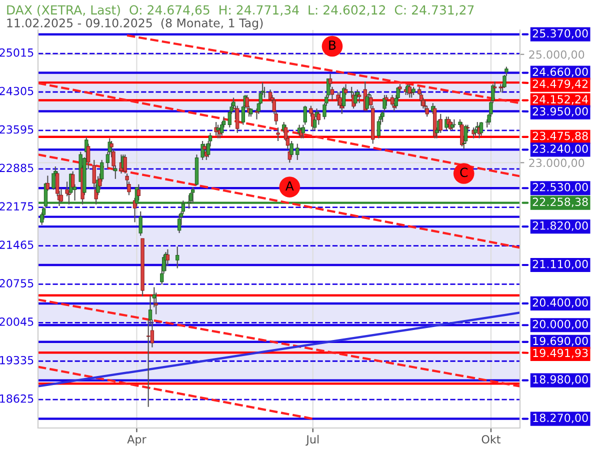  I want to click on ref-line-label: 22885, so click(17, 168).